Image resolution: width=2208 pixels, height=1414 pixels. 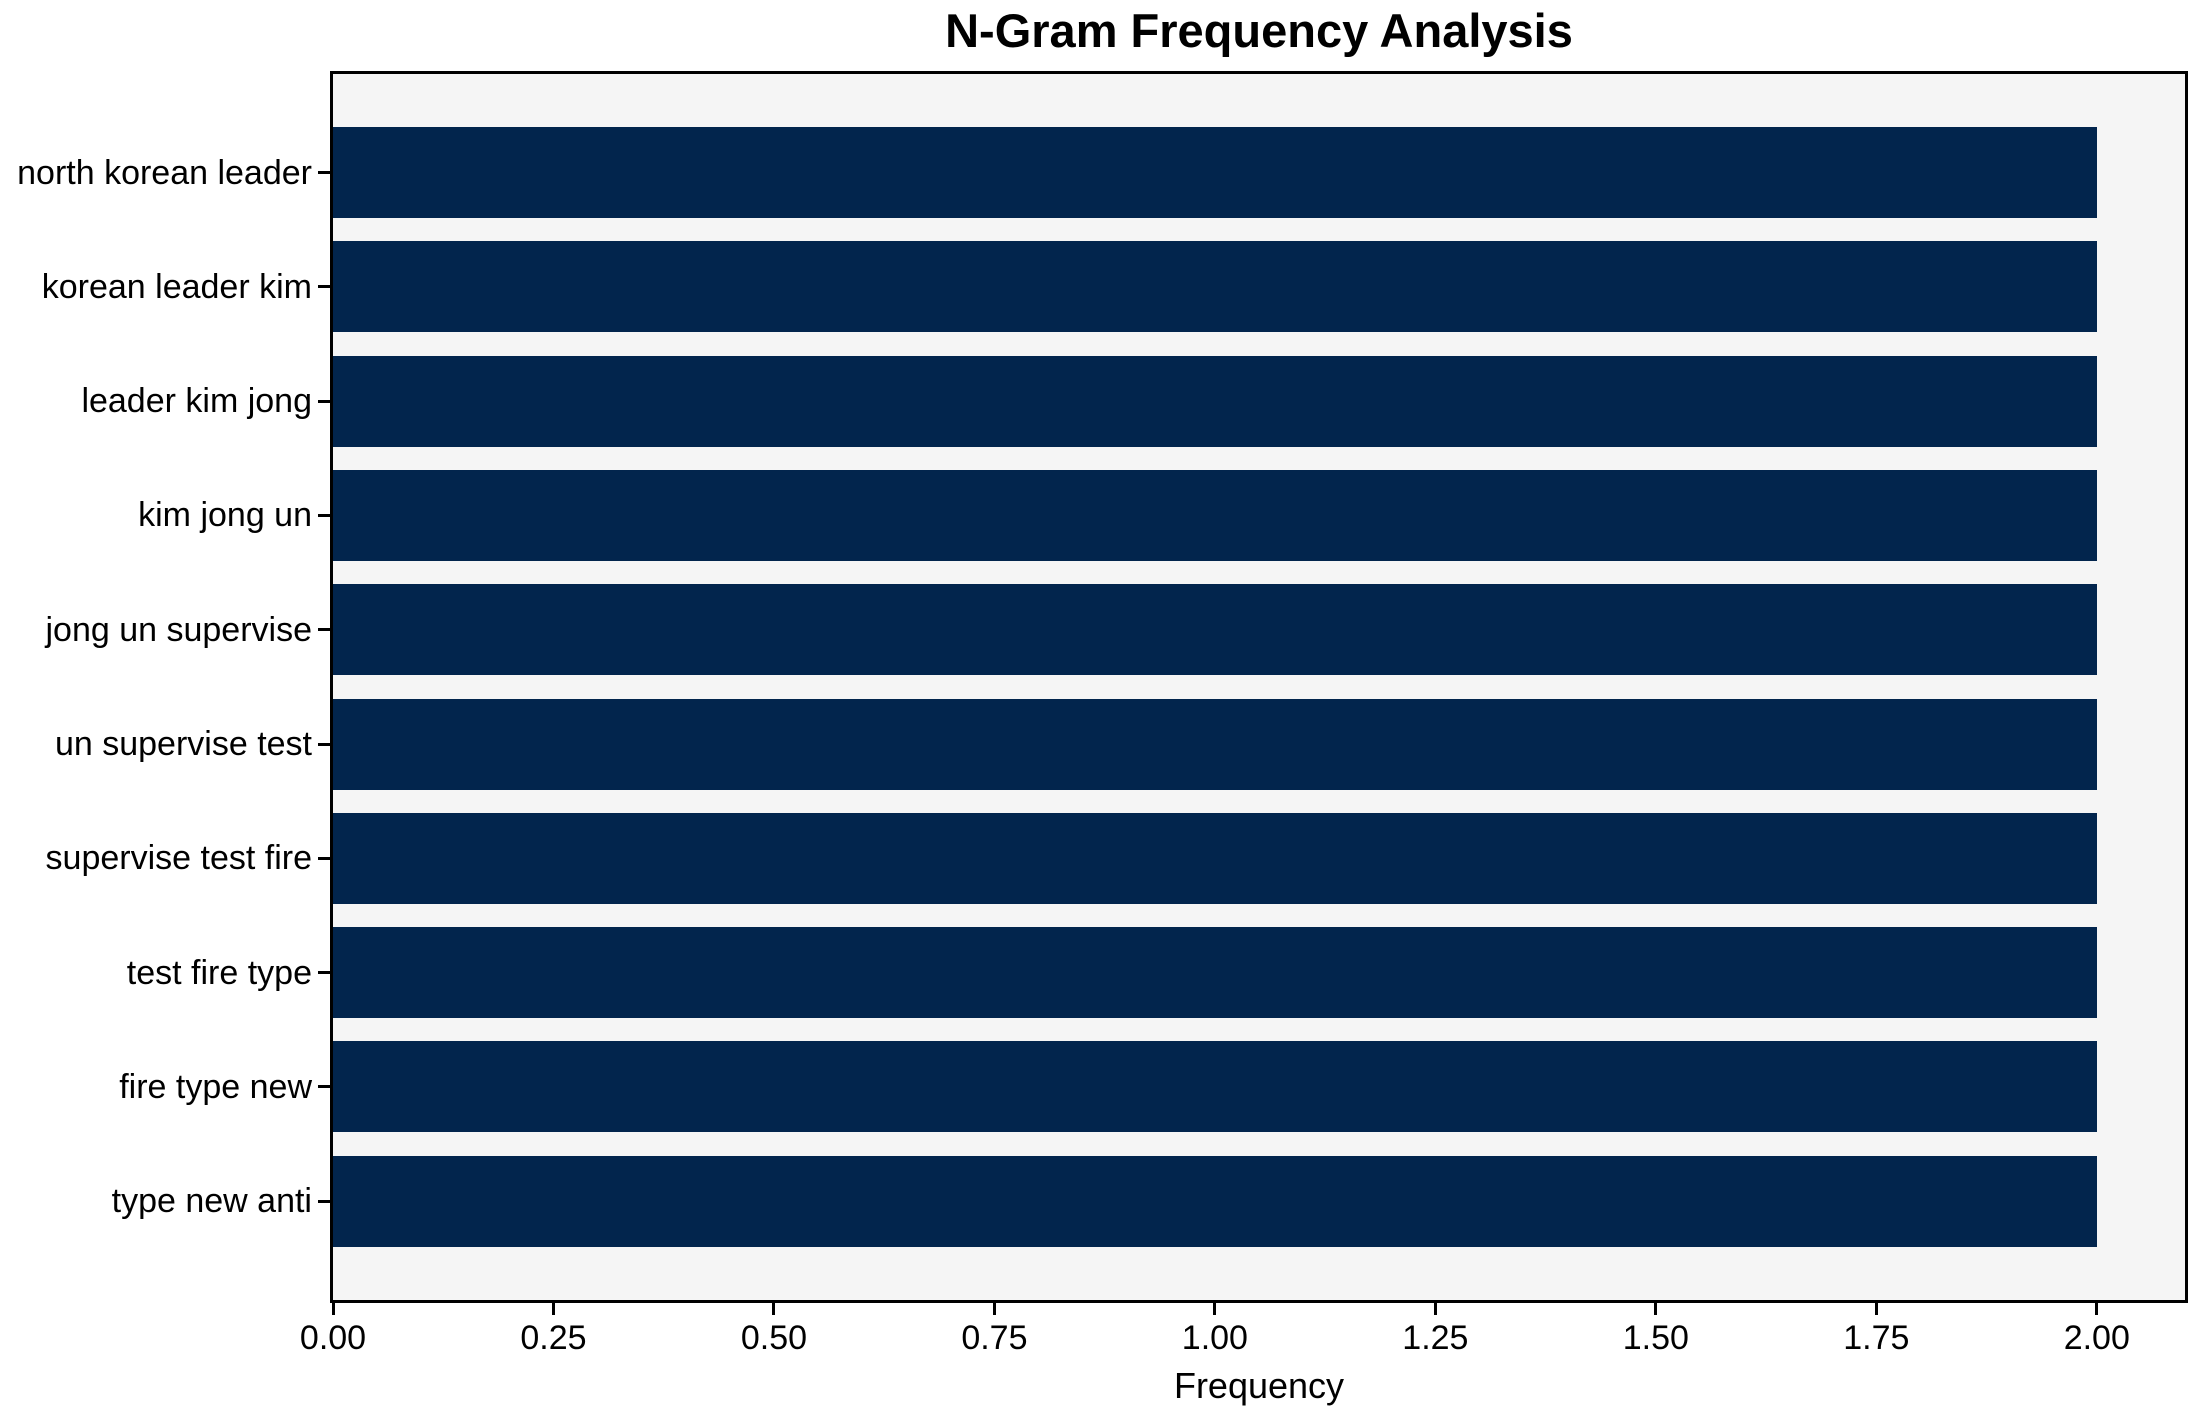 I want to click on y-tick-label: test fire type, so click(x=219, y=972).